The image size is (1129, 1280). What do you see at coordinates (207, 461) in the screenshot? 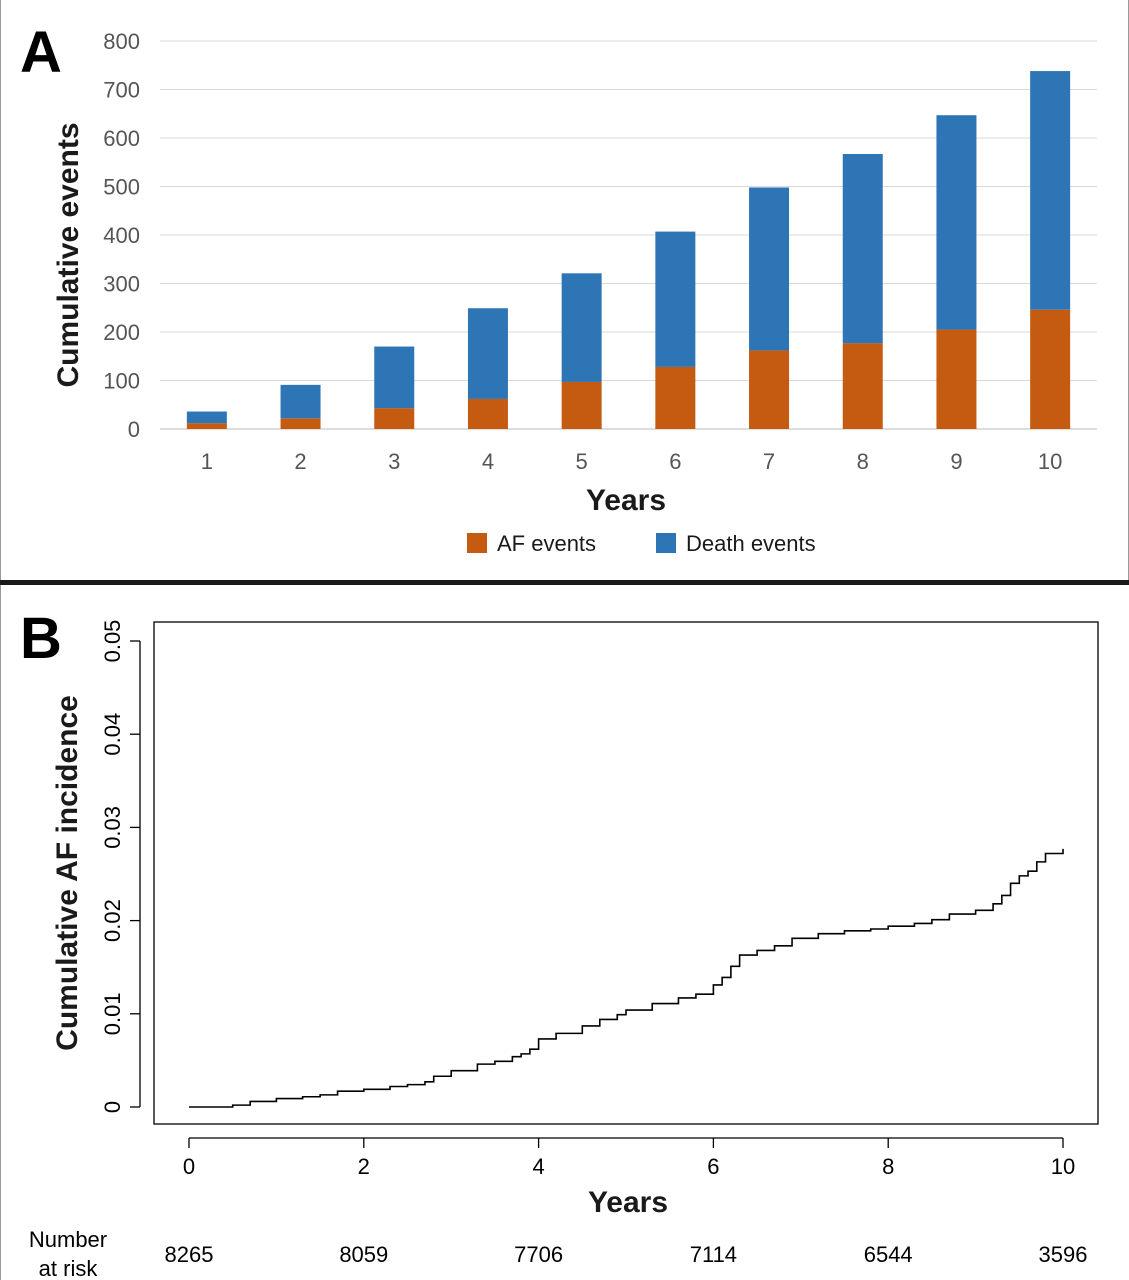
I see `a-x-tick-label: 1` at bounding box center [207, 461].